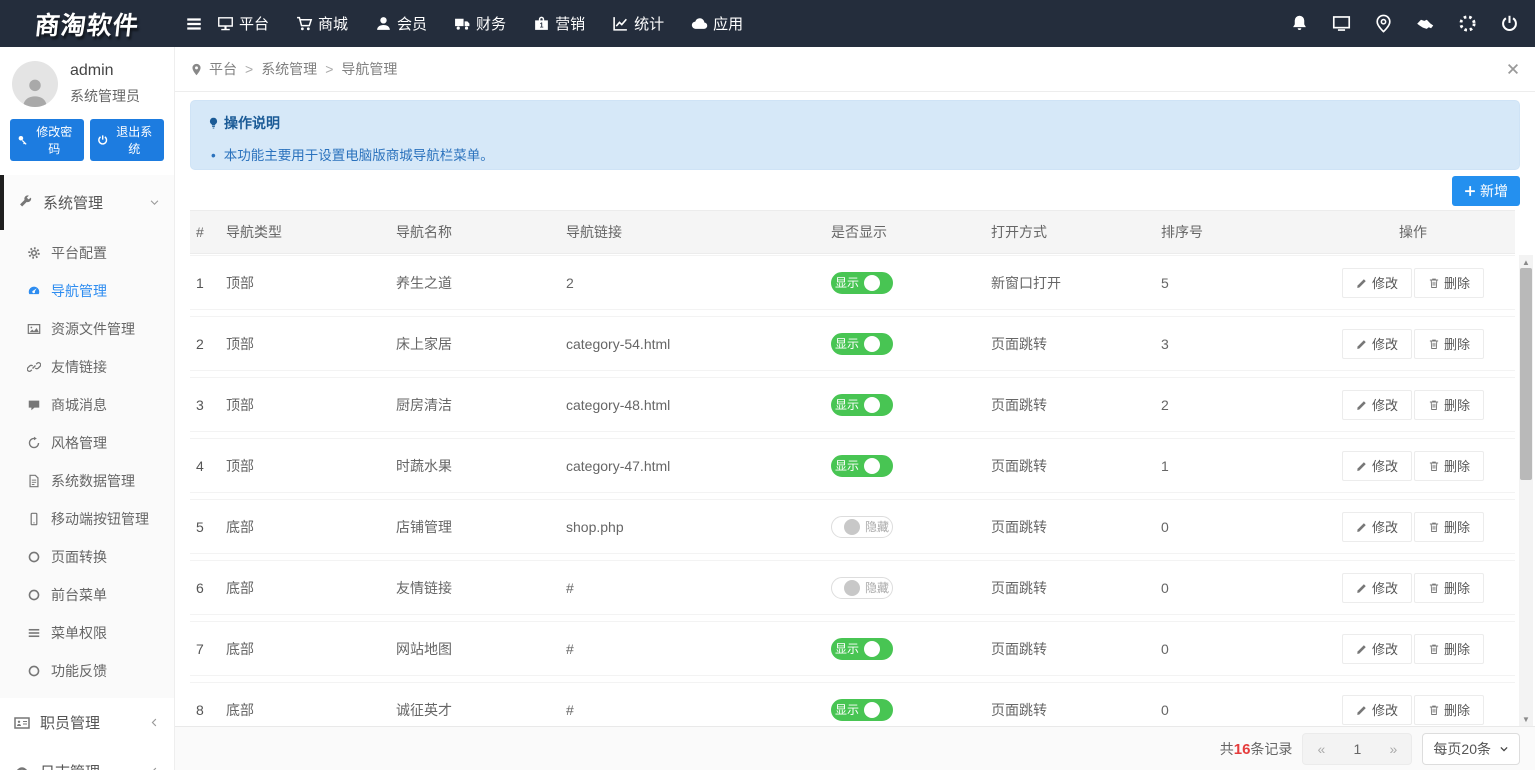 This screenshot has width=1535, height=770. What do you see at coordinates (87, 405) in the screenshot?
I see `sidebar-item-mall-messages: 商城消息` at bounding box center [87, 405].